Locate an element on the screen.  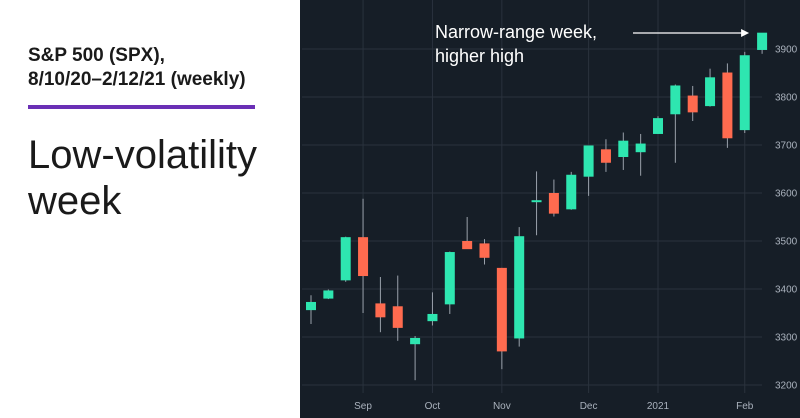
annotation-arrow-head is located at coordinates (745, 33).